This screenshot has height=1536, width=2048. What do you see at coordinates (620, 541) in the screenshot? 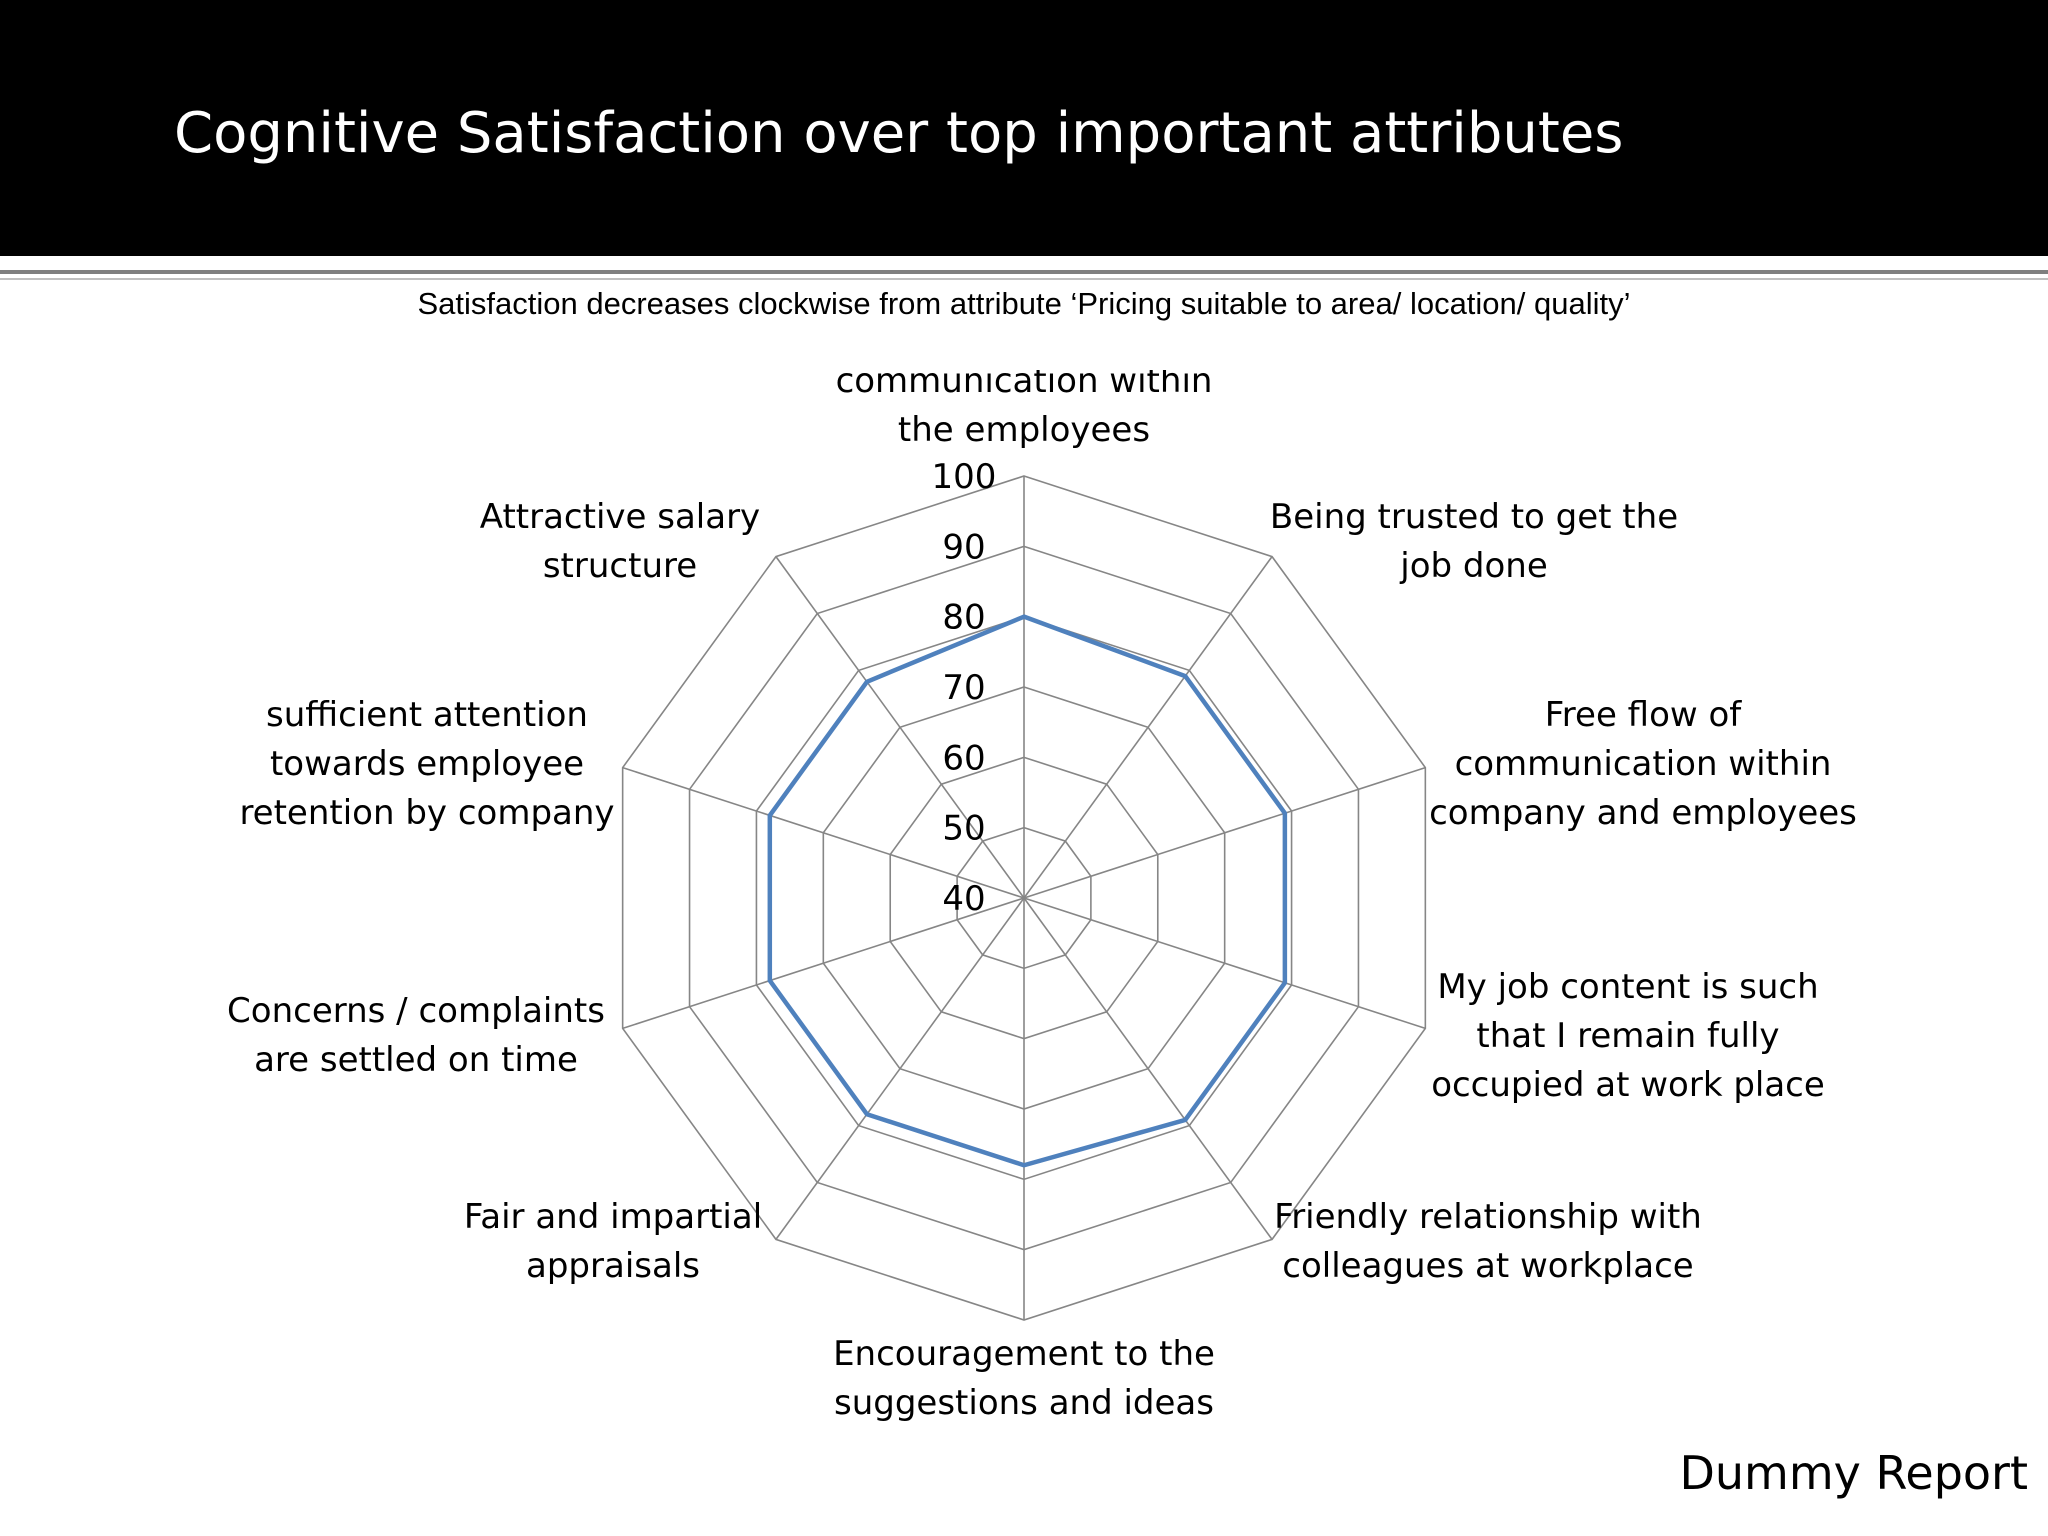
I see `category-label-9: Attractive salary structure` at bounding box center [620, 541].